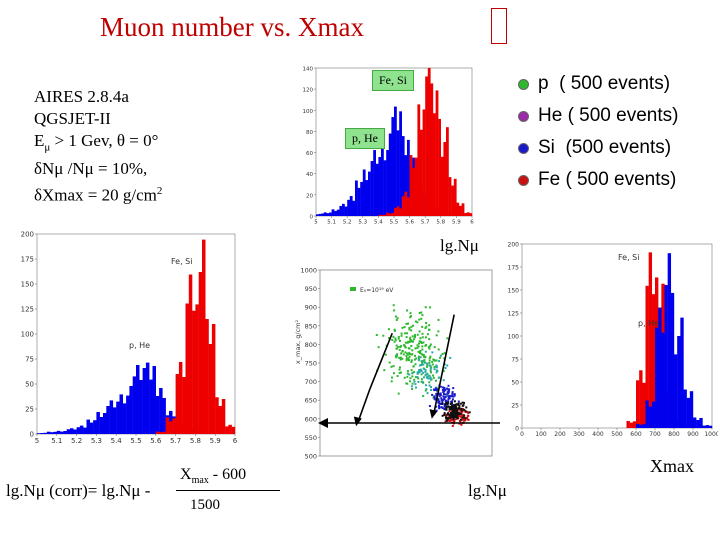  I want to click on y-tick-label: 175, so click(514, 268).